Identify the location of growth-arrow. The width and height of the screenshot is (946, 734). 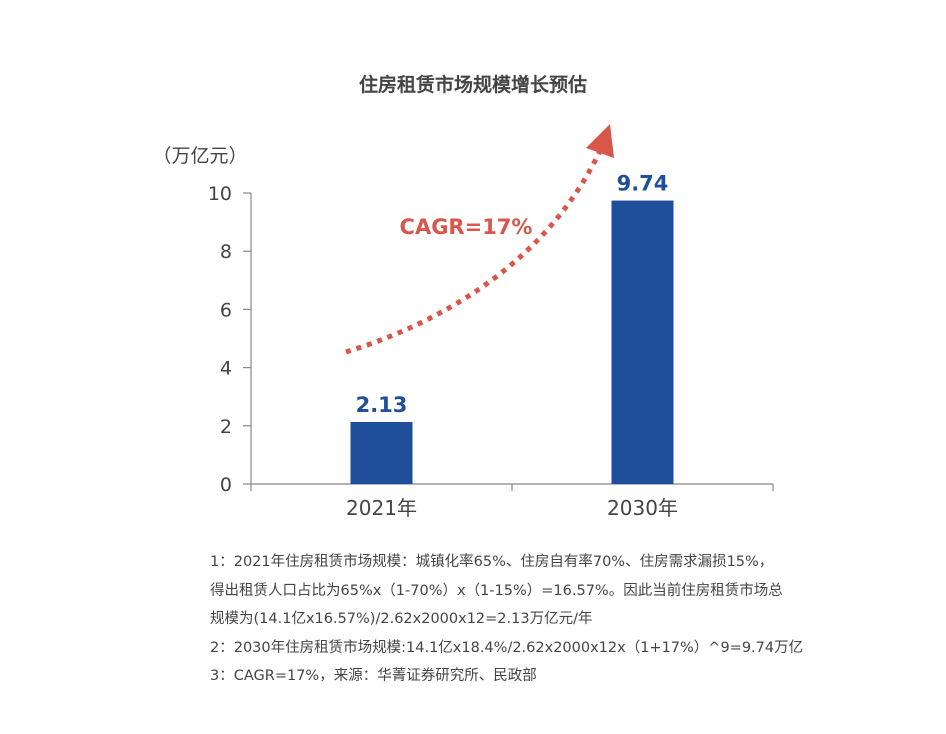
(476, 247).